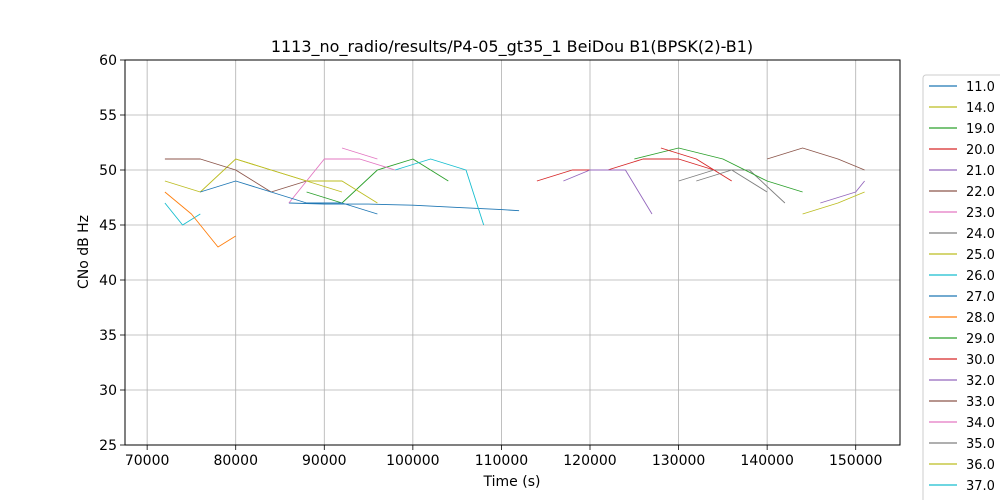 The height and width of the screenshot is (500, 1000). I want to click on y-tick-label: 50, so click(108, 171).